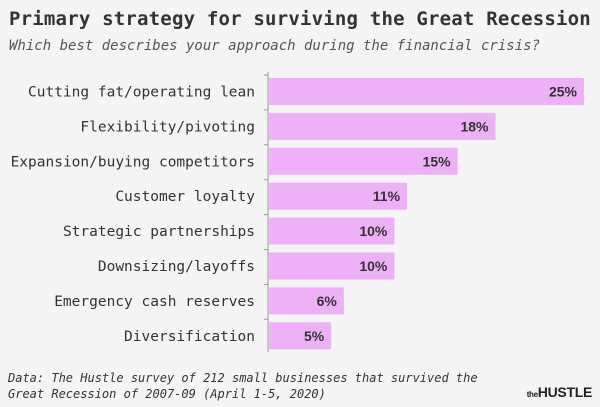  Describe the element at coordinates (185, 197) in the screenshot. I see `category-label: Customer loyalty` at that location.